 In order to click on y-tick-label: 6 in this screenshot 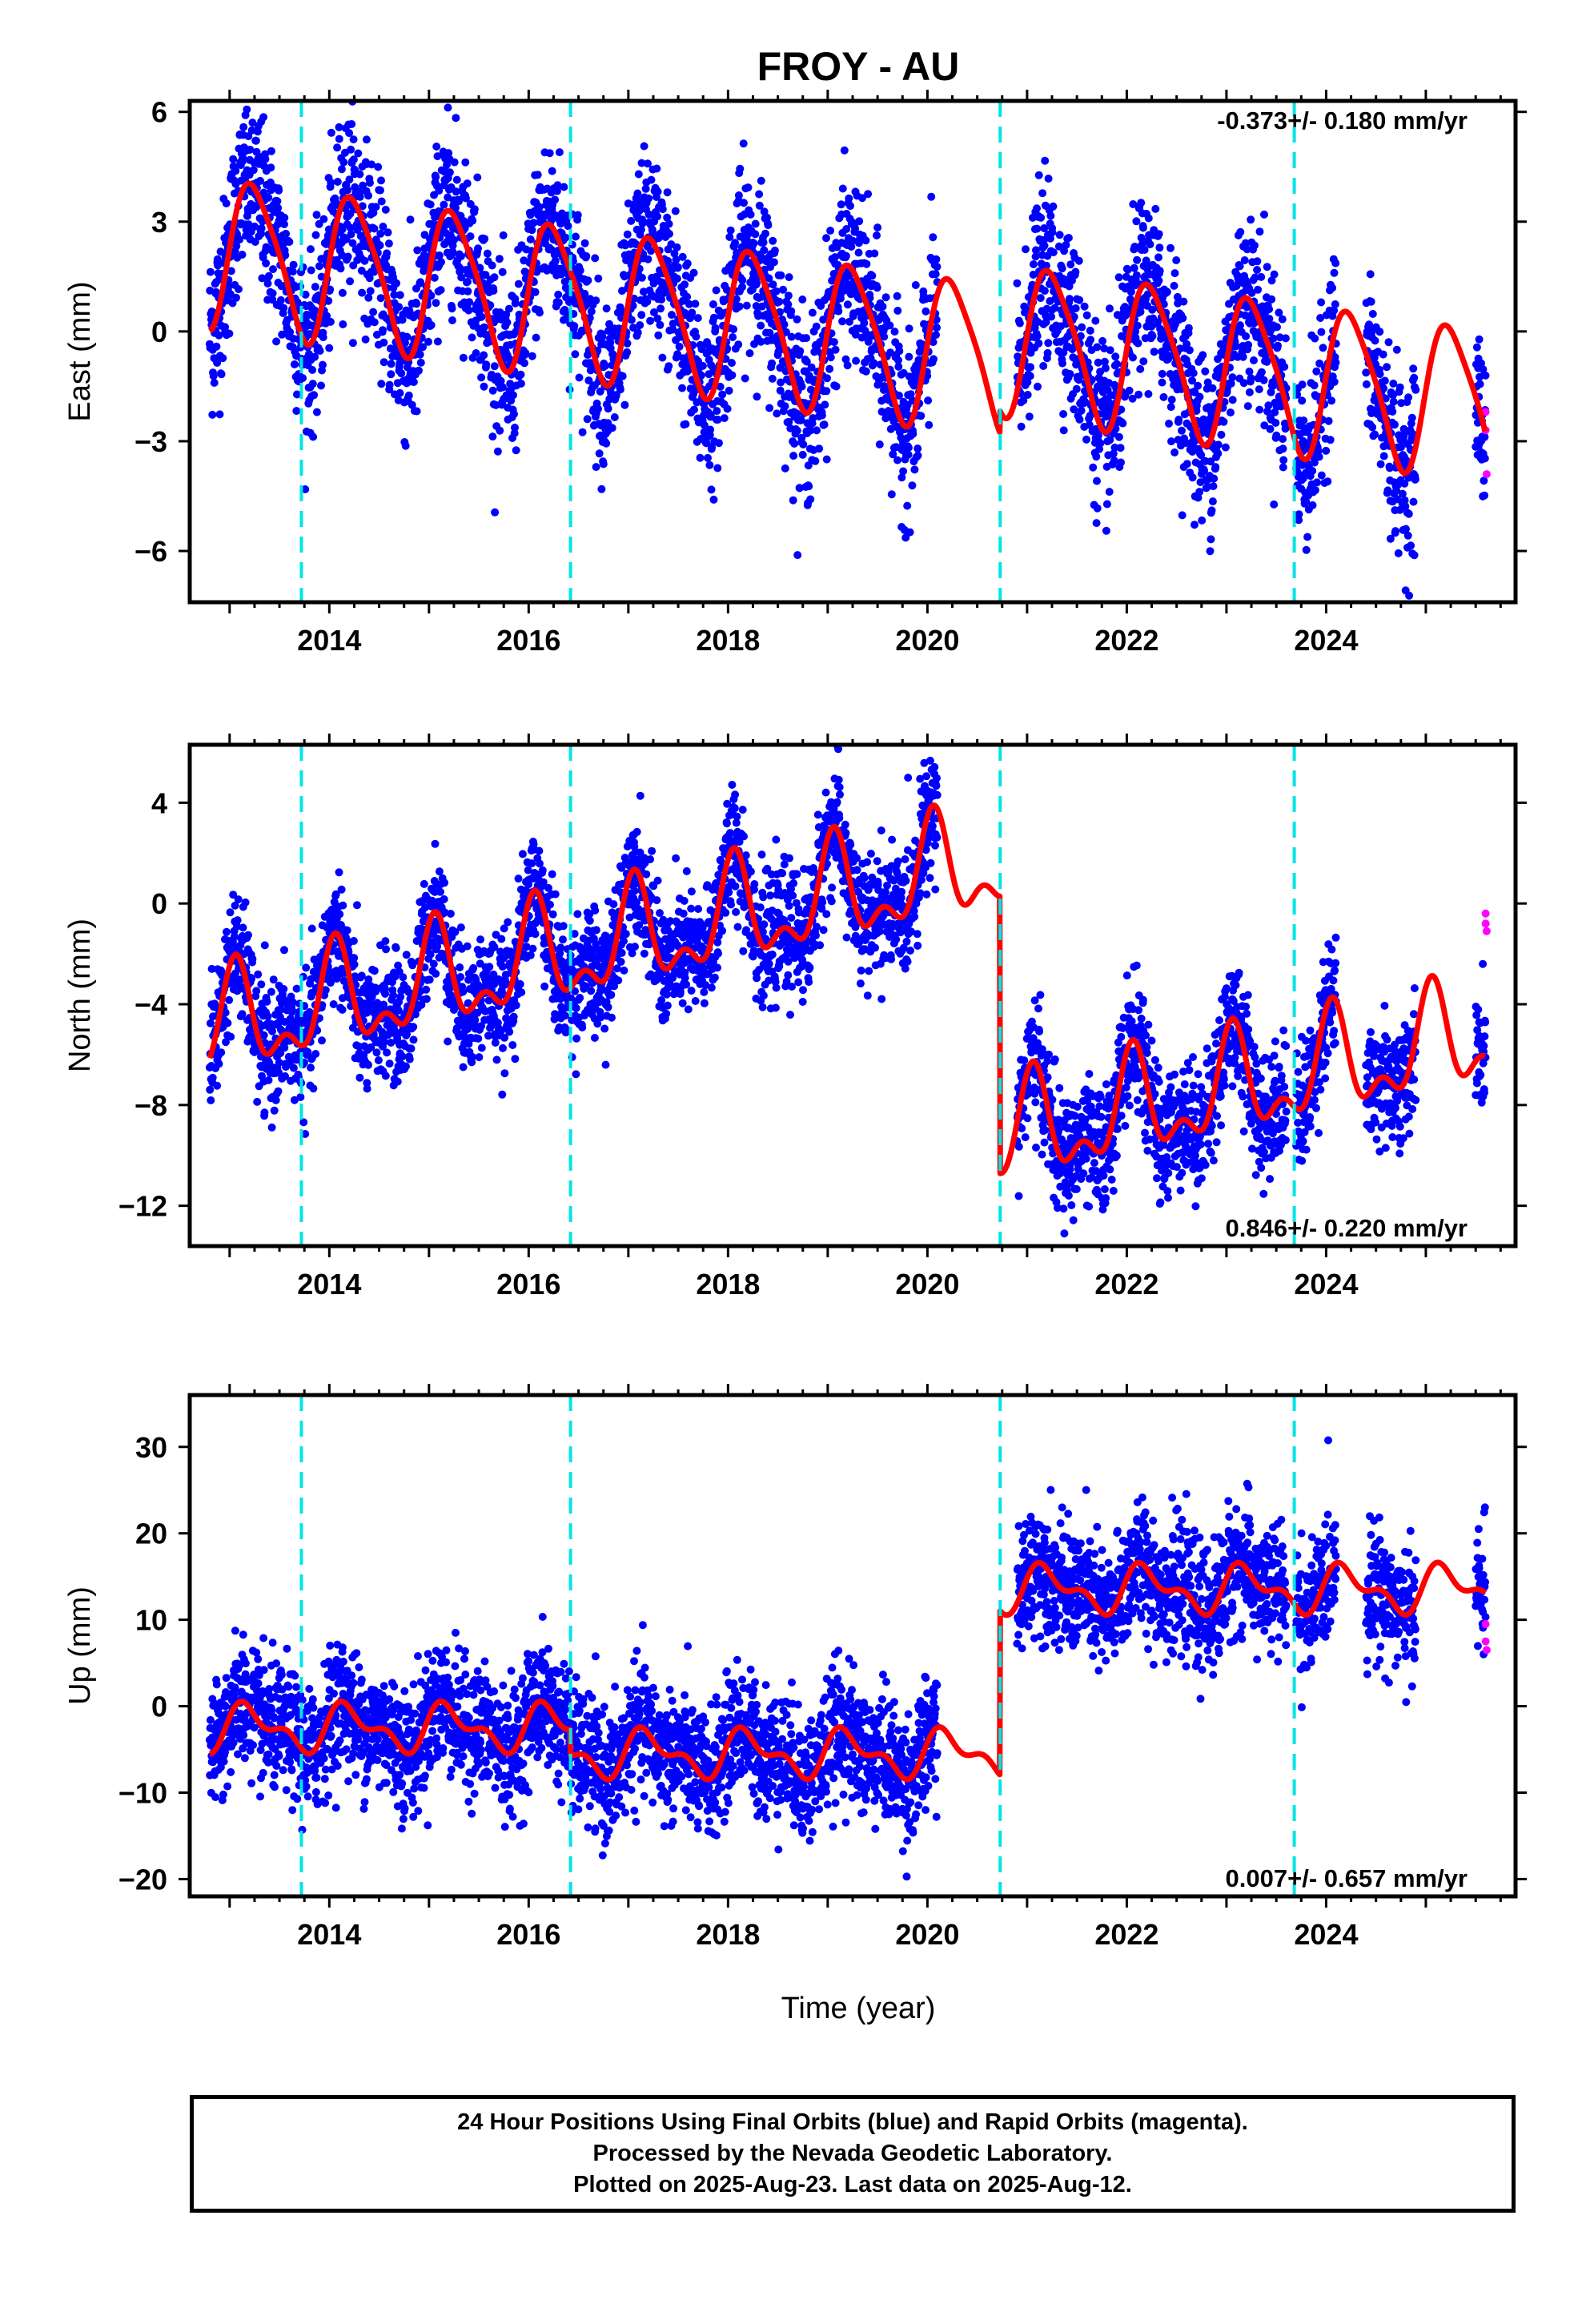, I will do `click(159, 113)`.